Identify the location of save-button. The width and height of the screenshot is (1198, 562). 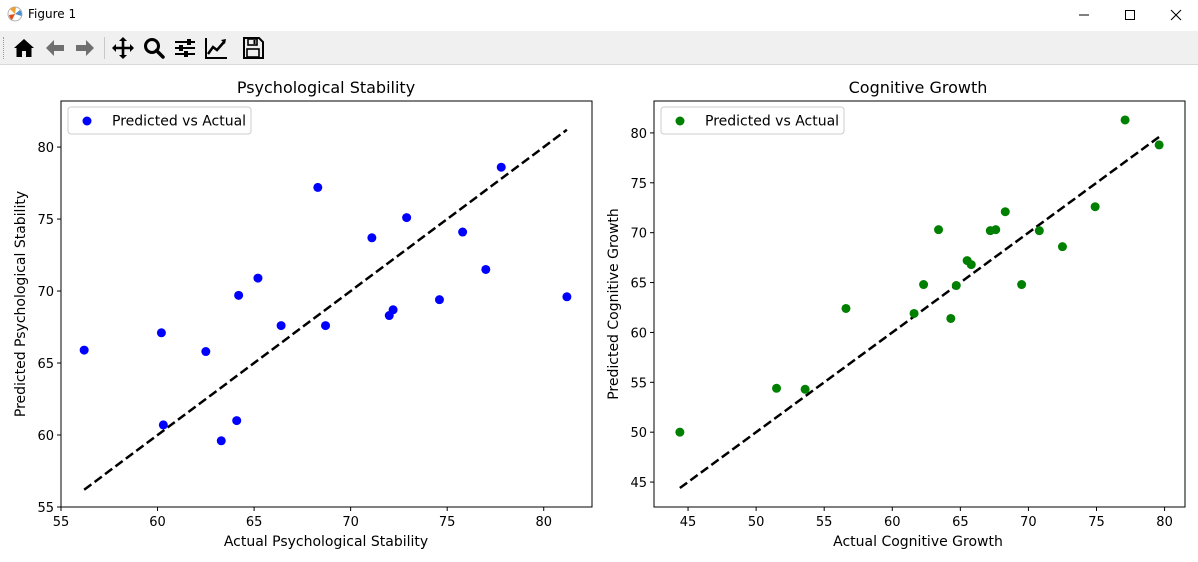
(253, 48).